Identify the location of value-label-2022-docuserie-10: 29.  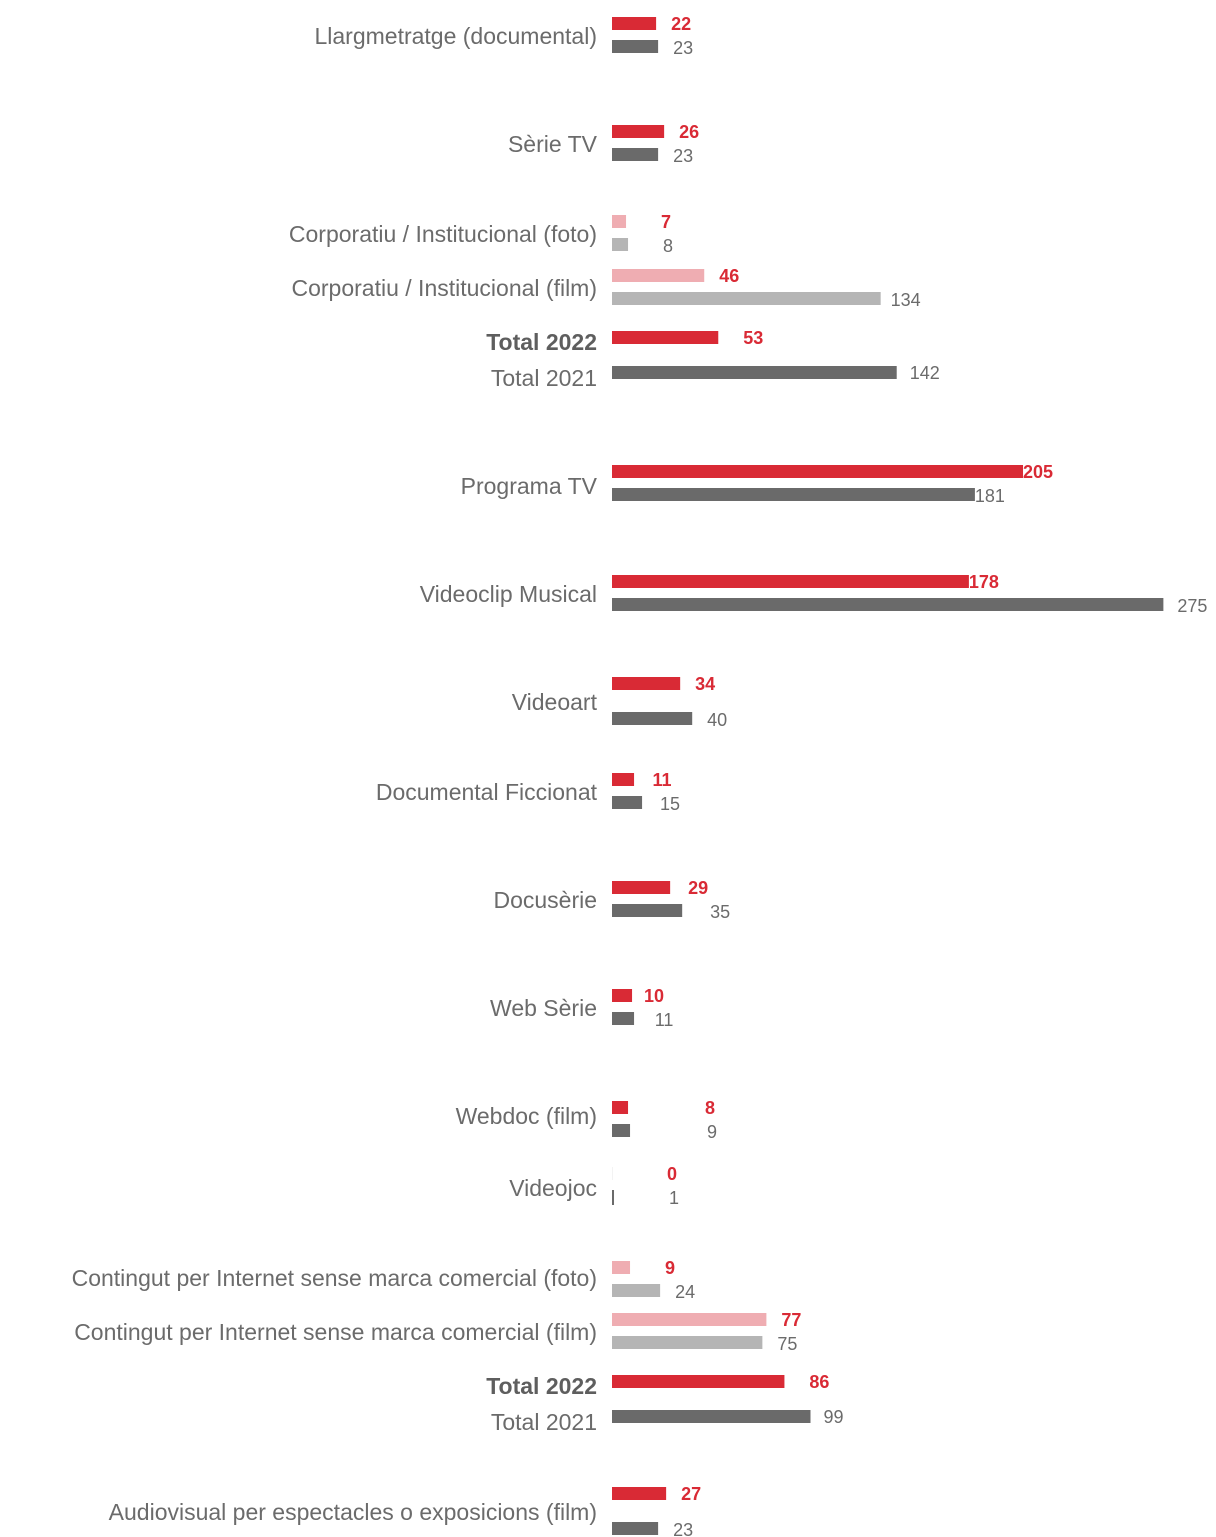
(698, 888).